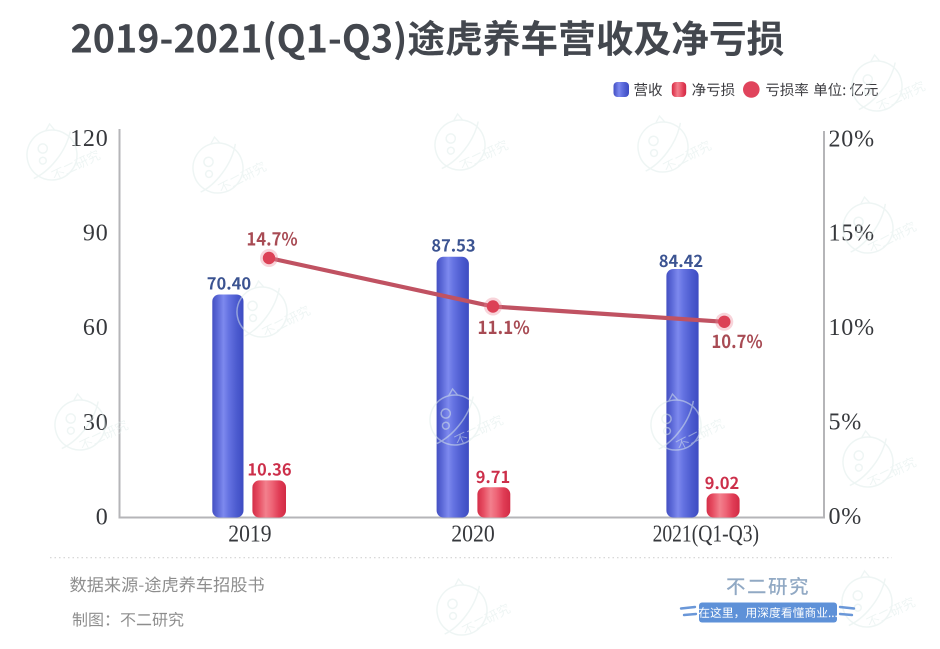  I want to click on svg-text: 60, so click(96, 328).